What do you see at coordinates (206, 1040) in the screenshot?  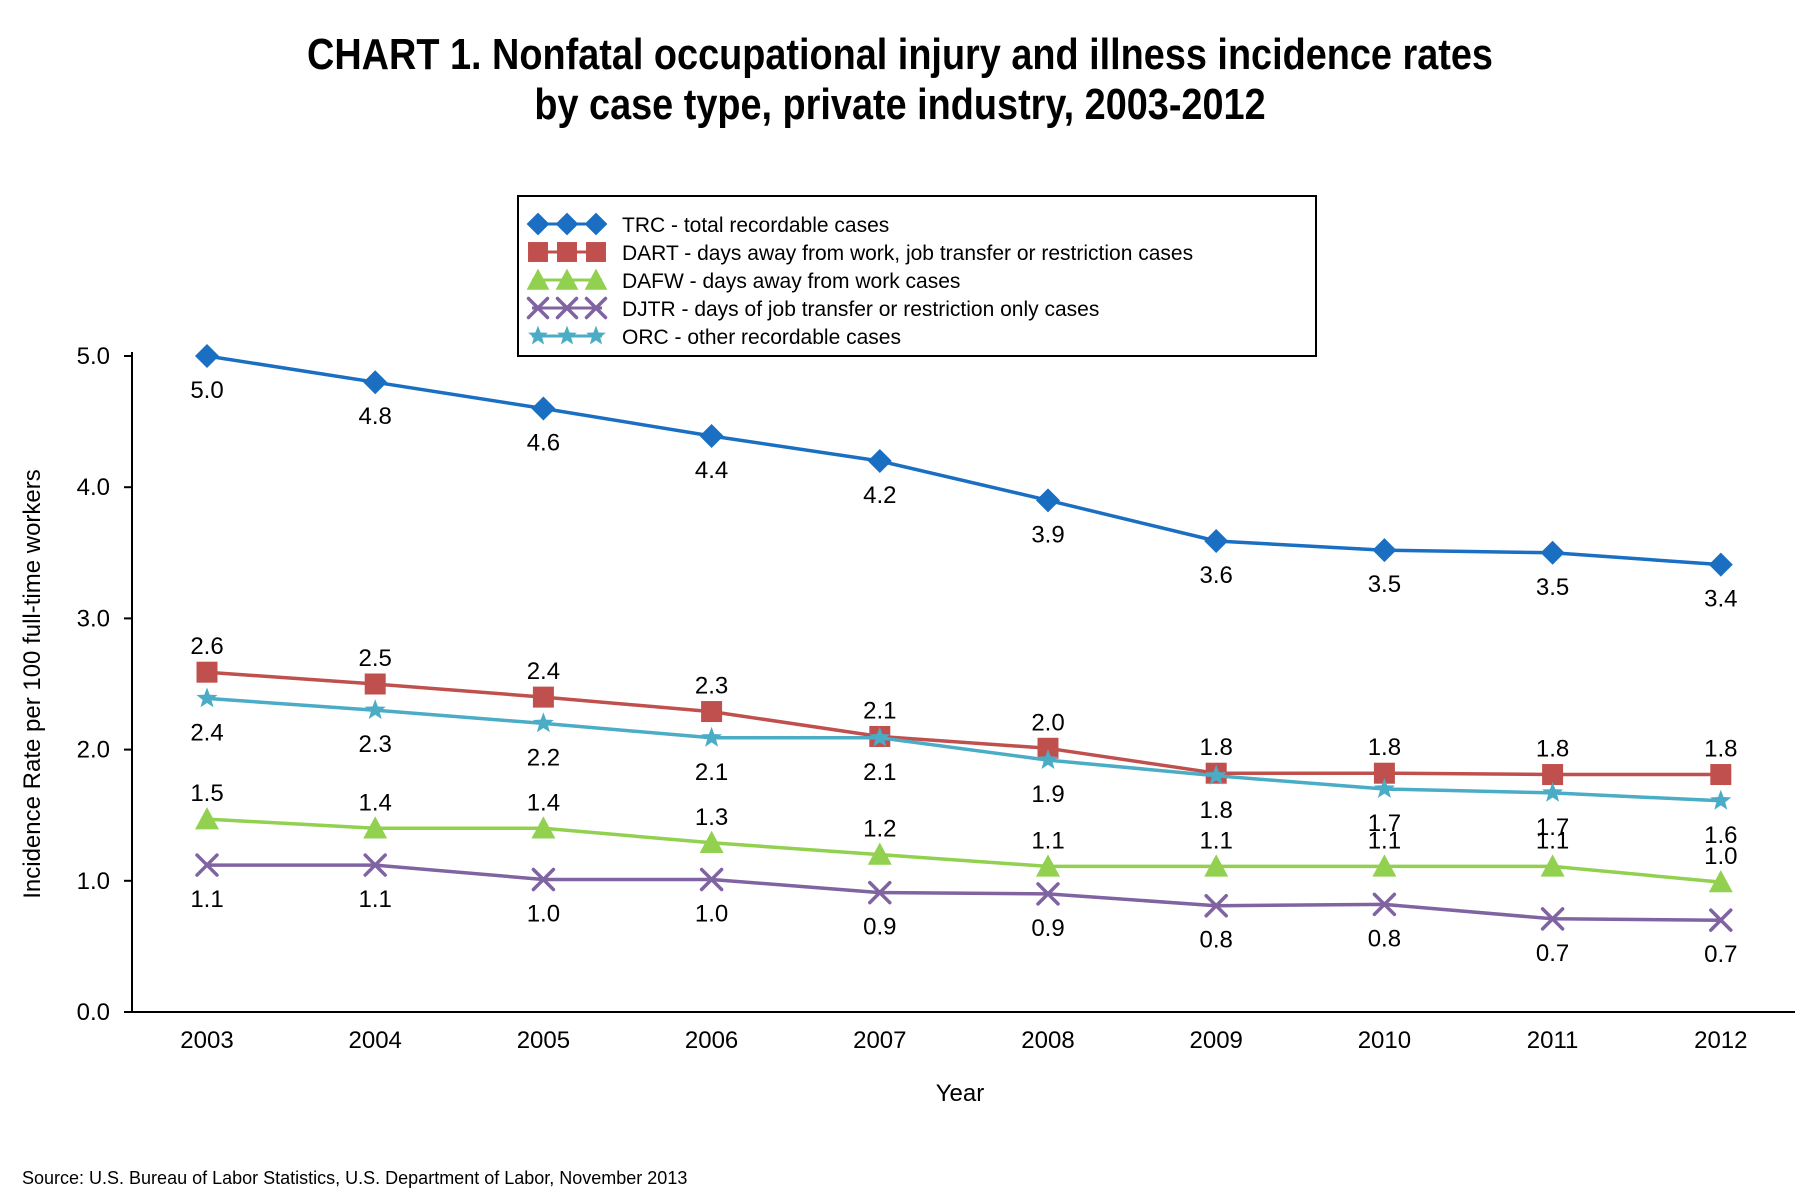 I see `x-tick-label: 2003` at bounding box center [206, 1040].